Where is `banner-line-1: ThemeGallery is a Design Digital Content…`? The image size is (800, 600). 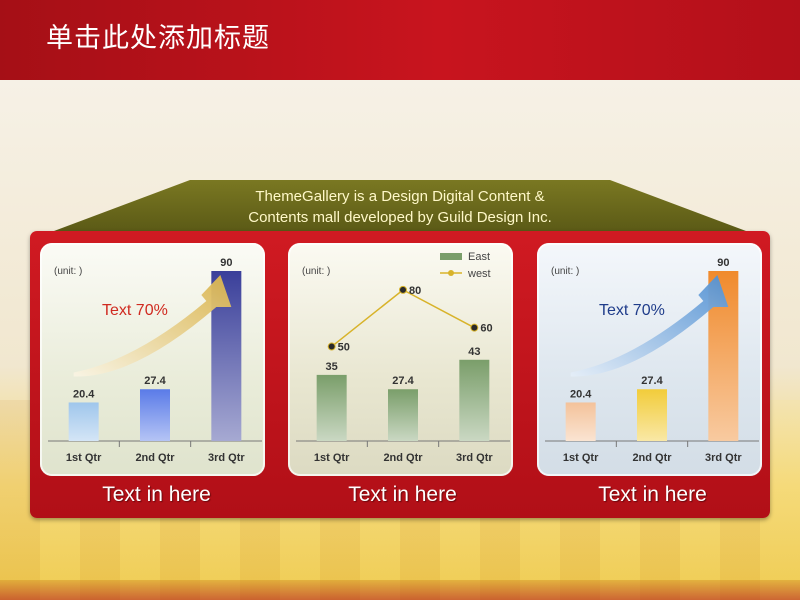 banner-line-1: ThemeGallery is a Design Digital Content… is located at coordinates (400, 196).